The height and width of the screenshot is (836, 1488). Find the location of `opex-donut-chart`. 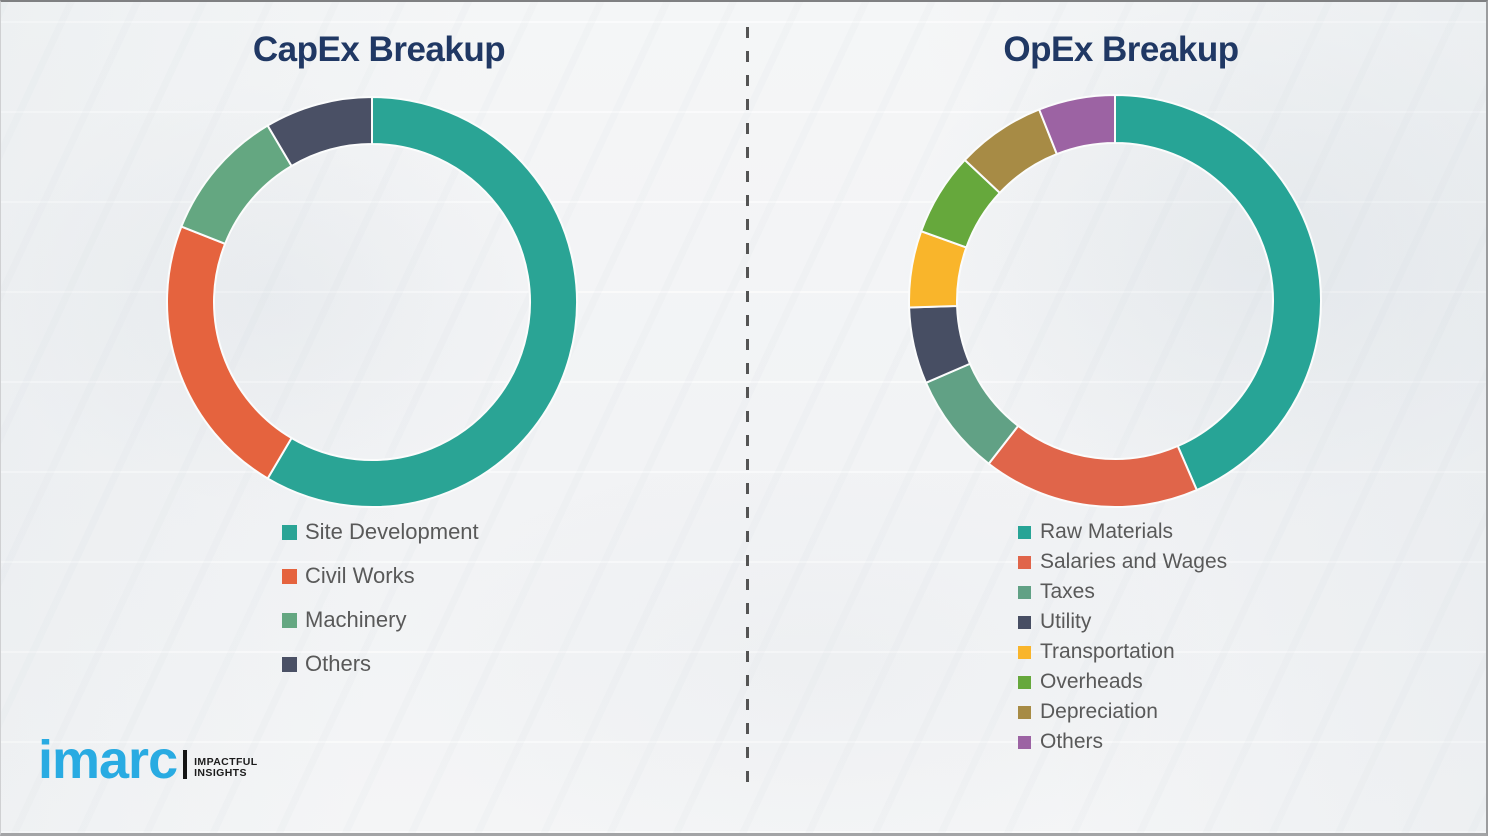

opex-donut-chart is located at coordinates (1115, 300).